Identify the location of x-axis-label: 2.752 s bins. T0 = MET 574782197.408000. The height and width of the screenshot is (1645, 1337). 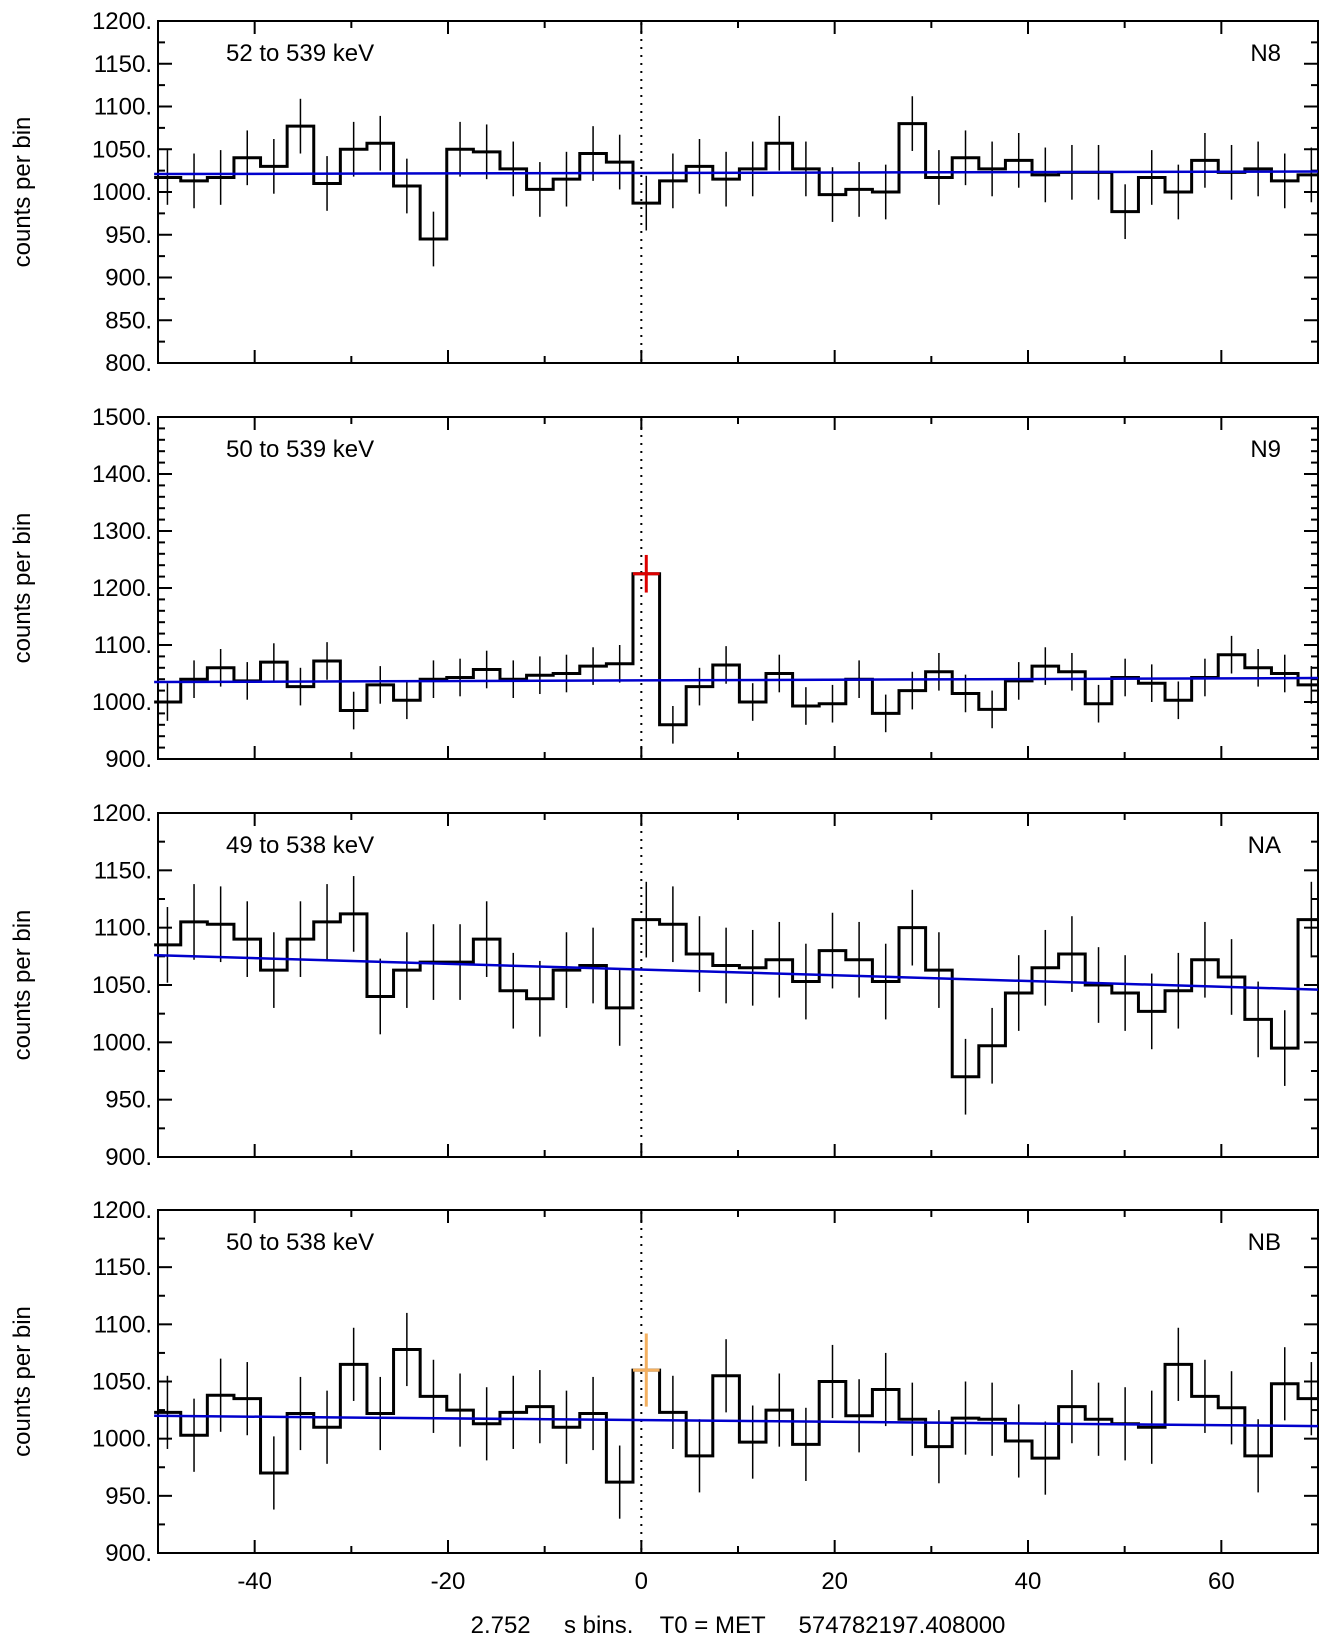
(738, 1625).